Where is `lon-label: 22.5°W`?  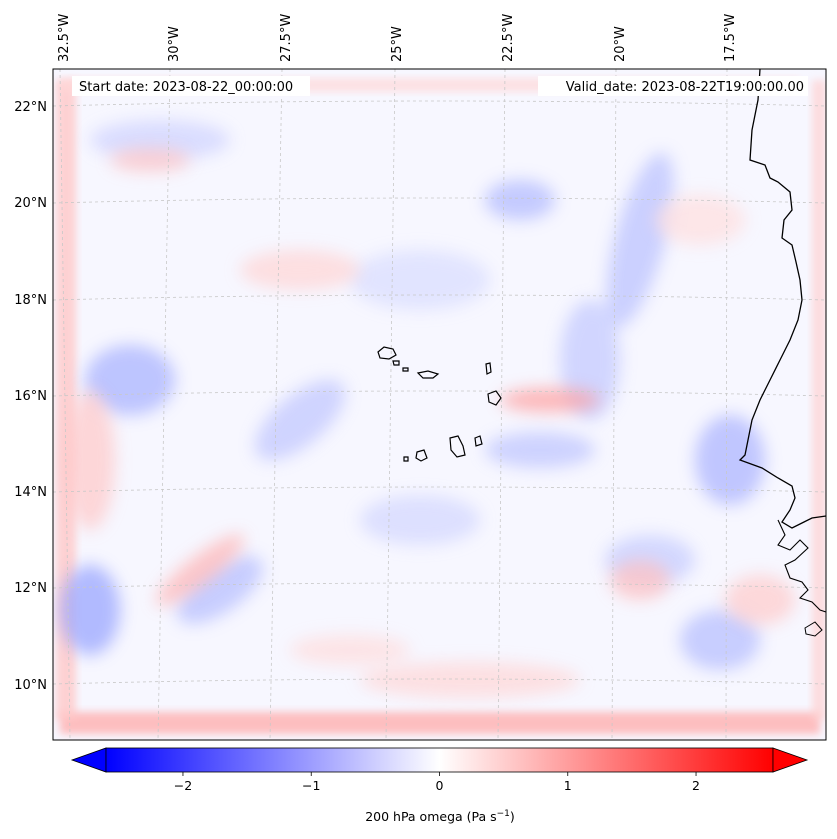
lon-label: 22.5°W is located at coordinates (508, 38).